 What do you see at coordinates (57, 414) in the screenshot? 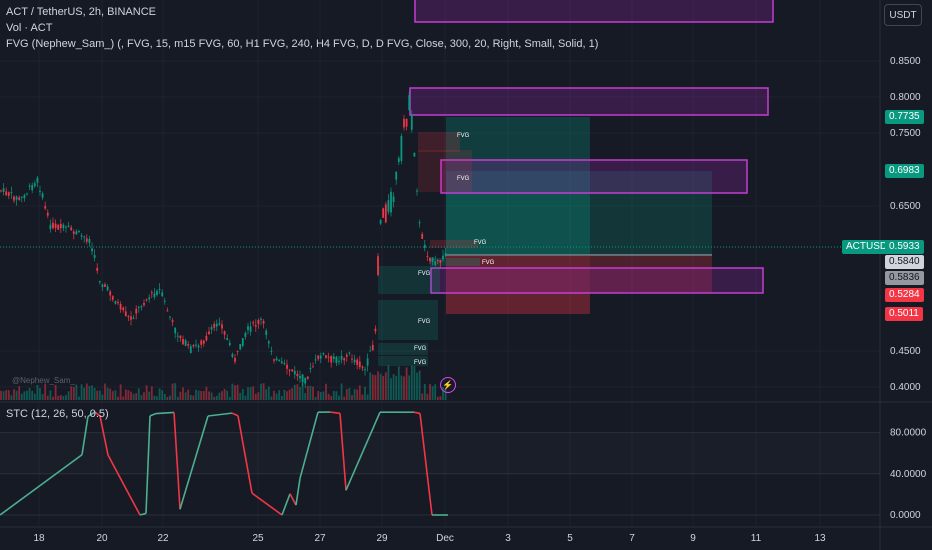
I see `stc-legend: STC (12, 26, 50, 0.5)` at bounding box center [57, 414].